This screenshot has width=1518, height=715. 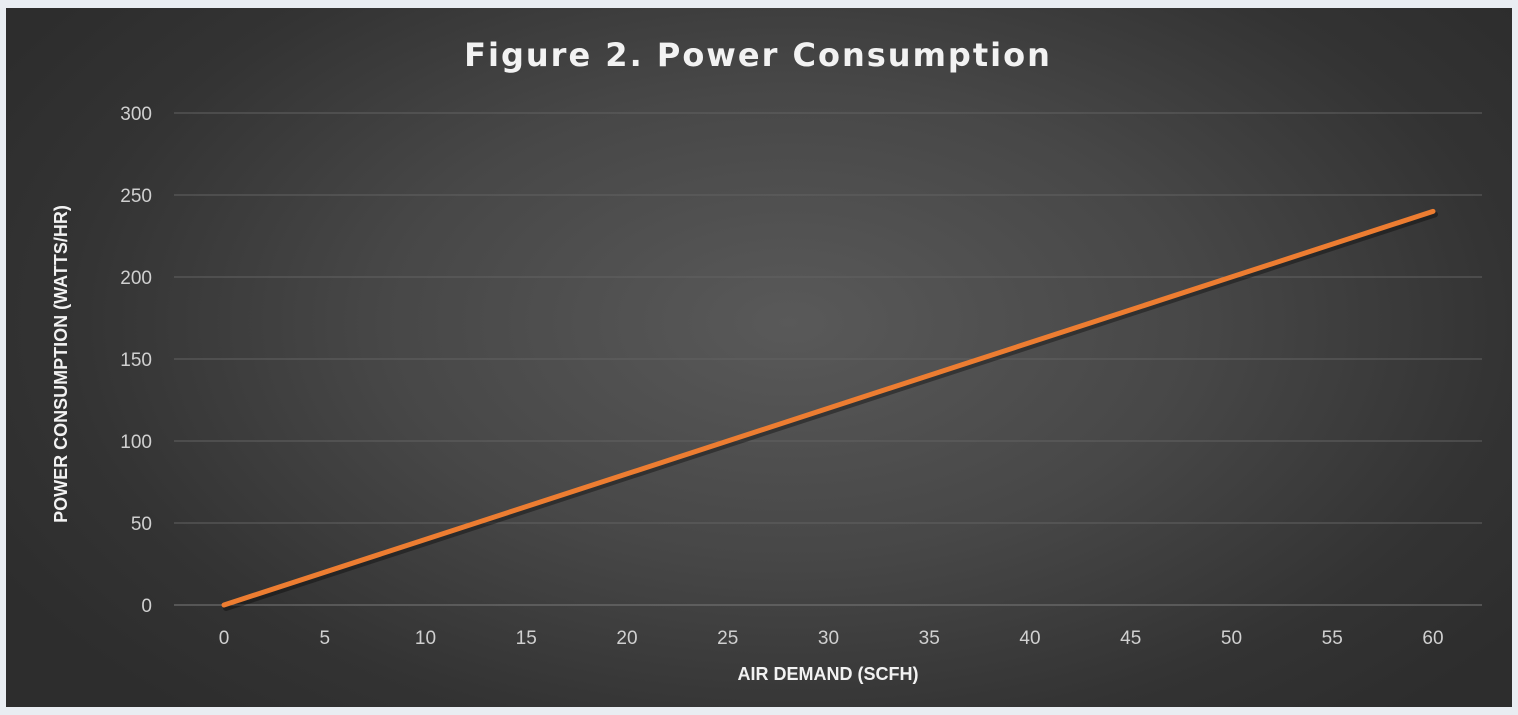 What do you see at coordinates (425, 638) in the screenshot?
I see `x-tick-label: 10` at bounding box center [425, 638].